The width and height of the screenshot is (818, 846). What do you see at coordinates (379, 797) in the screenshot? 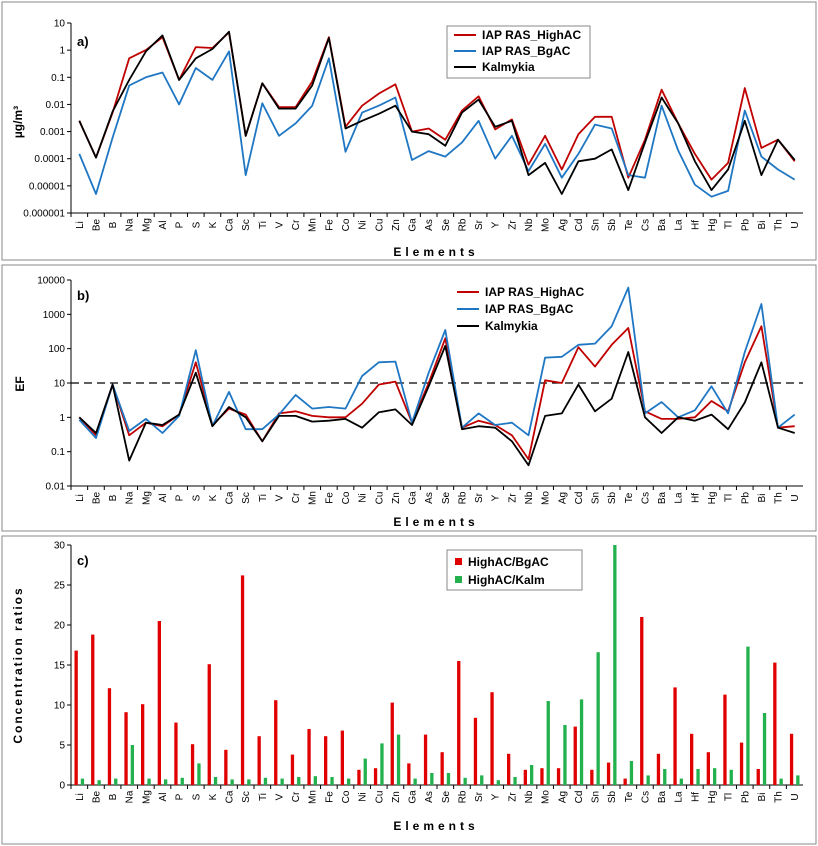
I see `panel-c-xtick-label: Cu` at bounding box center [379, 797].